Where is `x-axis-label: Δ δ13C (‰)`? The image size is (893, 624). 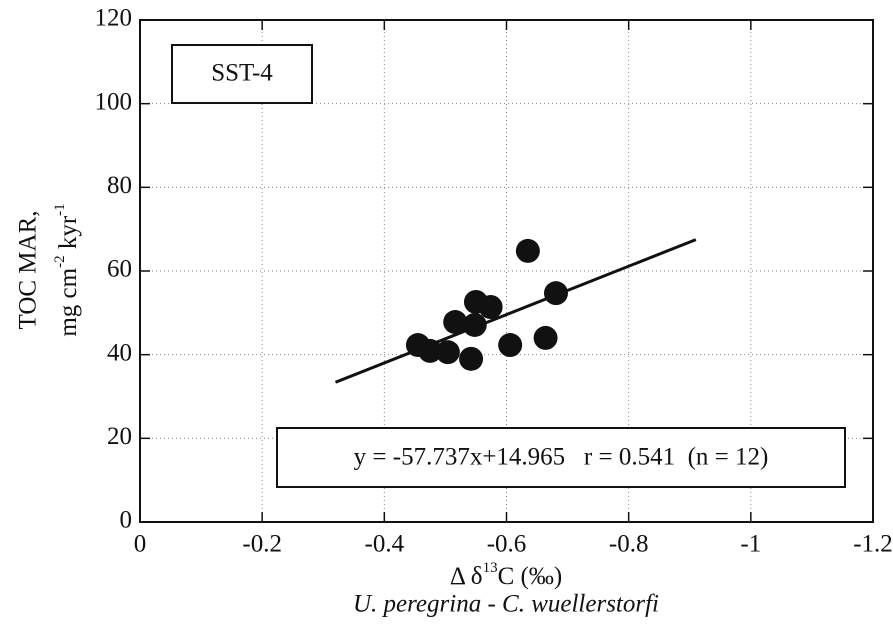
x-axis-label: Δ δ13C (‰) is located at coordinates (506, 574).